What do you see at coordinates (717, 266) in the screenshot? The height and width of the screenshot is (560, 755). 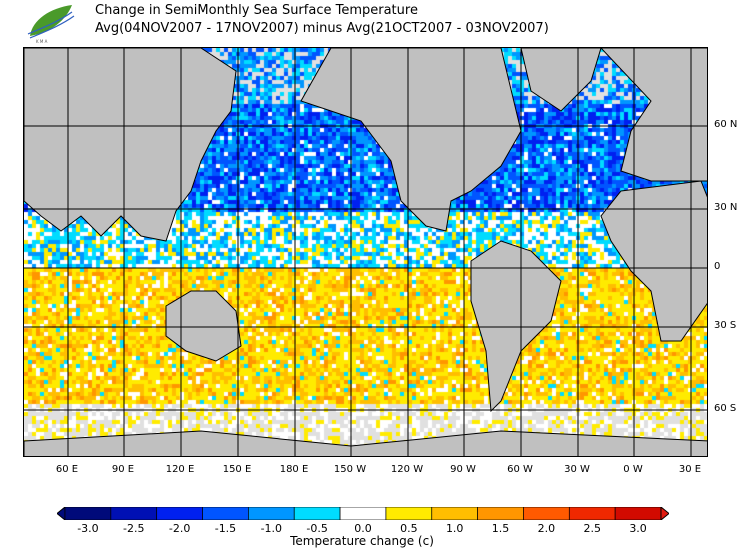 I see `lat-label: 0` at bounding box center [717, 266].